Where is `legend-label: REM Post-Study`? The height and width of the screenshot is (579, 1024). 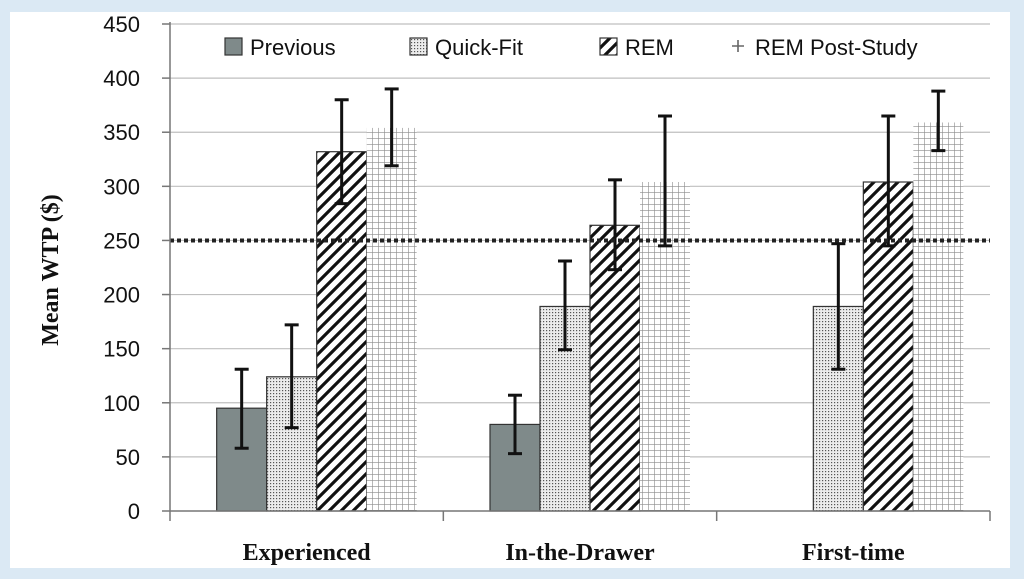
legend-label: REM Post-Study is located at coordinates (836, 47).